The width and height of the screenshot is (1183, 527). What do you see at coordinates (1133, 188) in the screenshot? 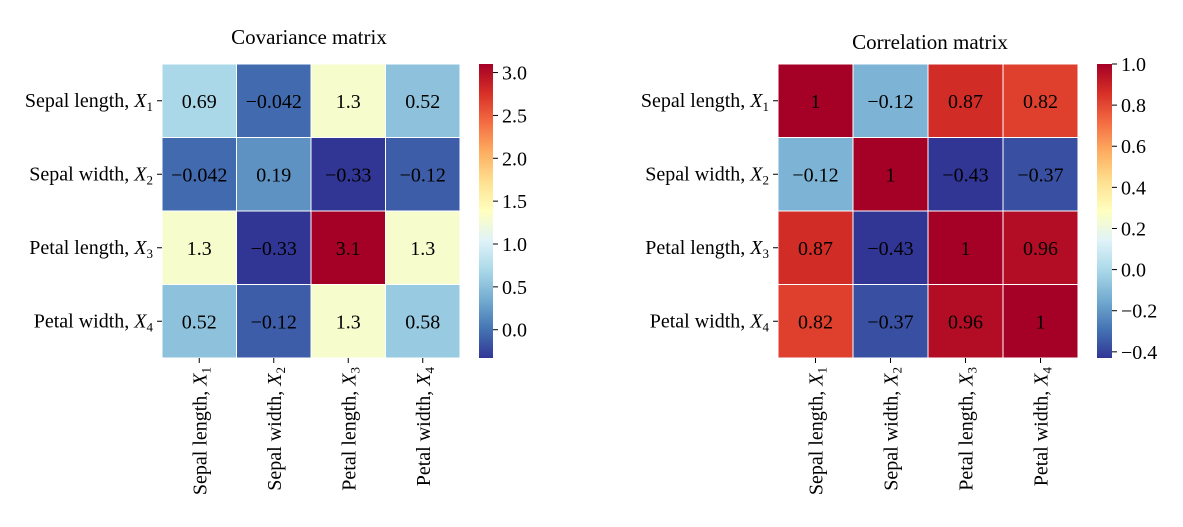
I see `colorbar-tick-label: 0.4` at bounding box center [1133, 188].